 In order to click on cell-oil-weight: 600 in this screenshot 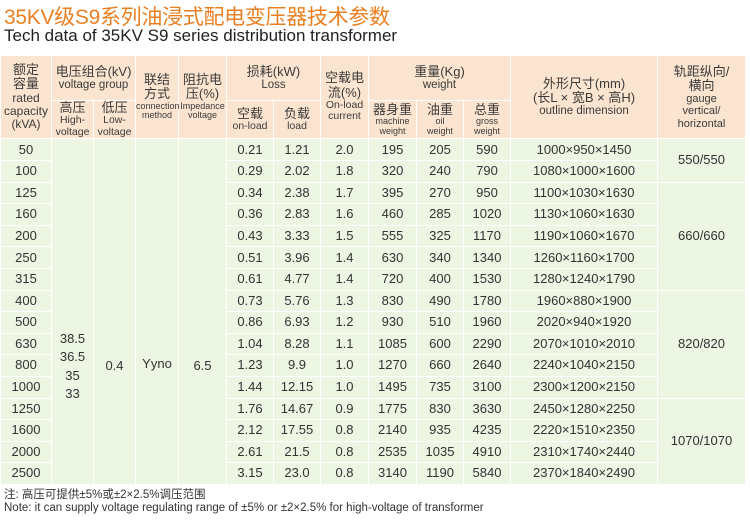, I will do `click(440, 344)`.